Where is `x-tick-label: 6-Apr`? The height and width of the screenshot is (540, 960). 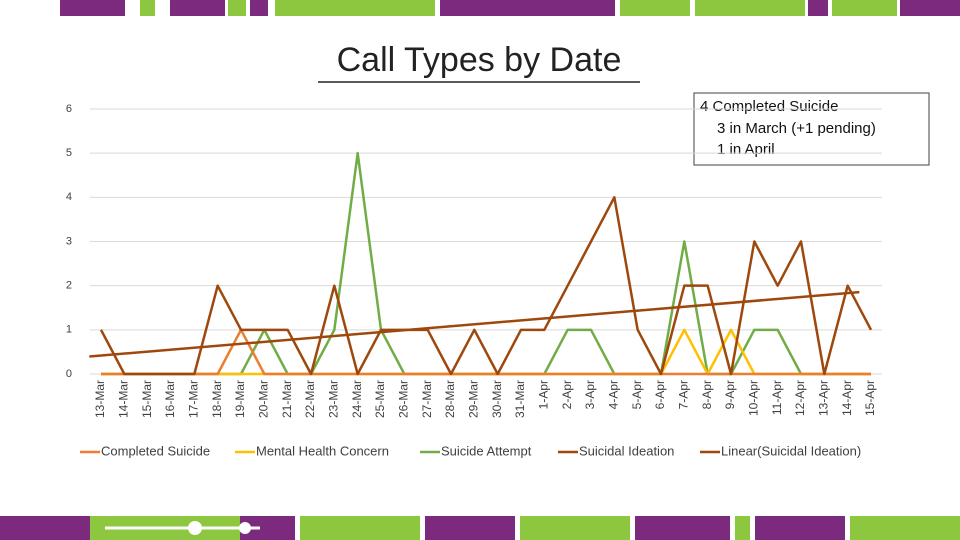
x-tick-label: 6-Apr is located at coordinates (660, 394).